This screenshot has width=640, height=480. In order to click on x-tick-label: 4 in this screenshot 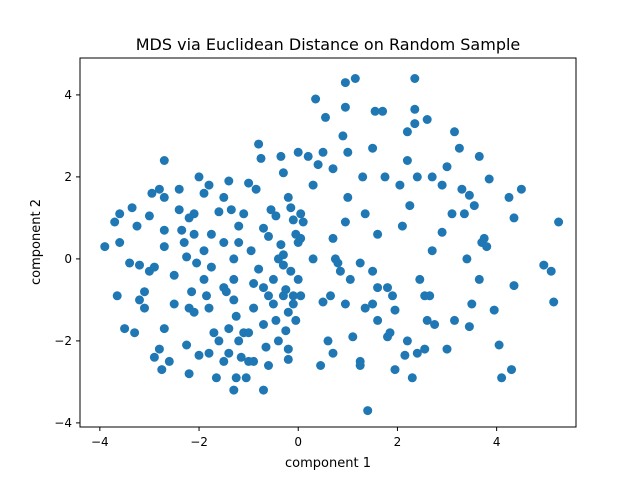, I will do `click(497, 442)`.